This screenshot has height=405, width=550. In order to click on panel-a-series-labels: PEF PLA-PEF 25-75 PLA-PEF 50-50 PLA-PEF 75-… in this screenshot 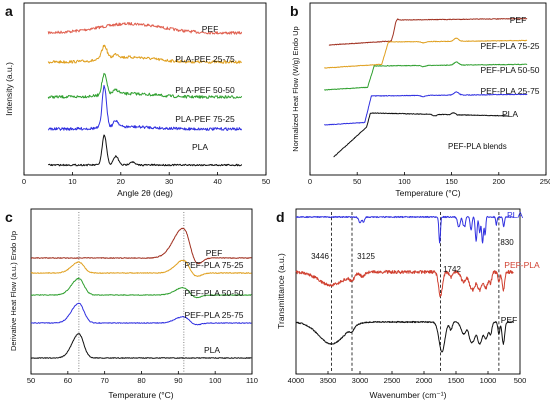, I will do `click(205, 88)`.